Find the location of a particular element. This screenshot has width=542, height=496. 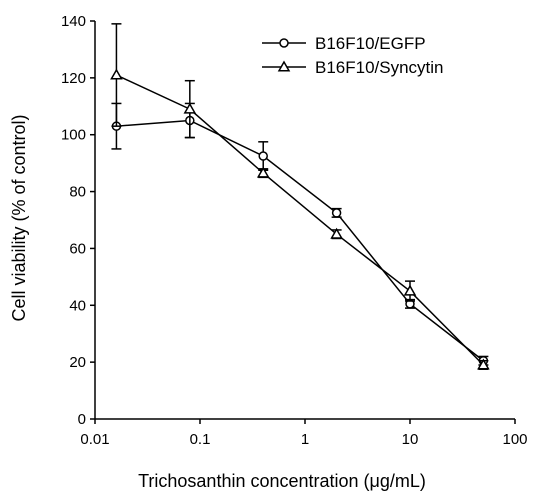

x-axis-title: Trichosanthin concentration (μg/mL) is located at coordinates (282, 481).